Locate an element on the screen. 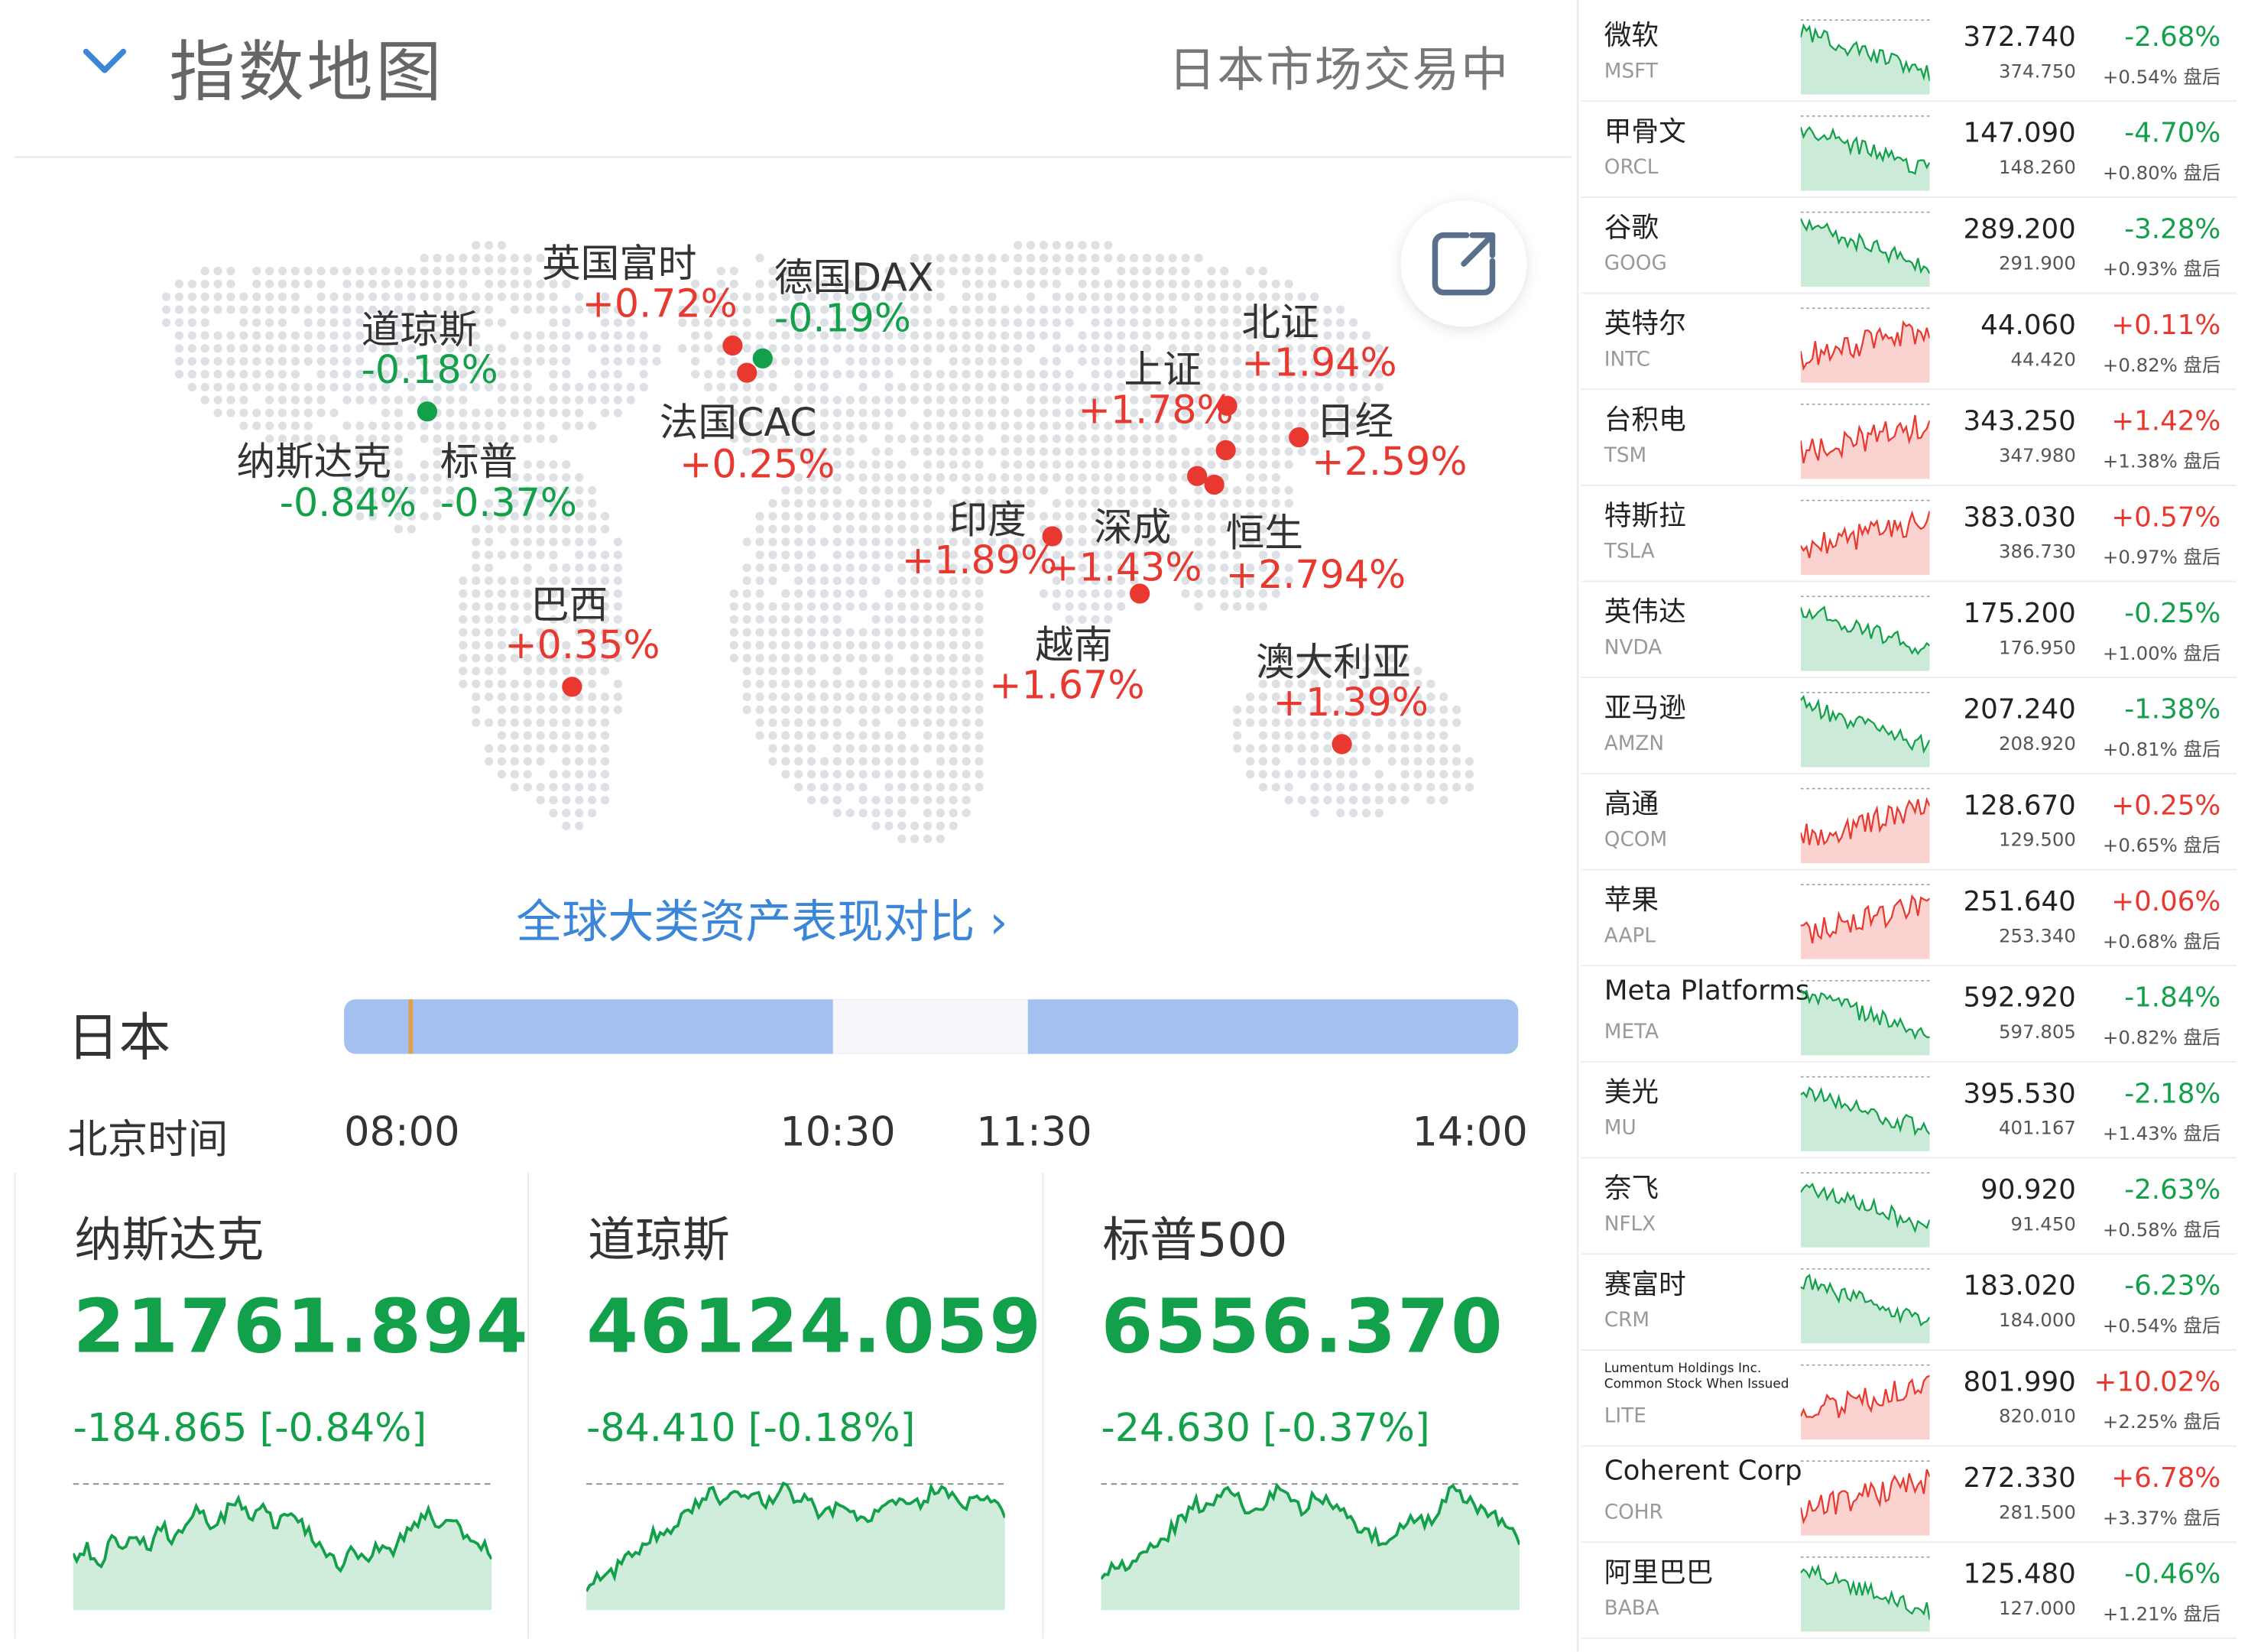  stock-after-hours-price: 374.750 is located at coordinates (2037, 72).